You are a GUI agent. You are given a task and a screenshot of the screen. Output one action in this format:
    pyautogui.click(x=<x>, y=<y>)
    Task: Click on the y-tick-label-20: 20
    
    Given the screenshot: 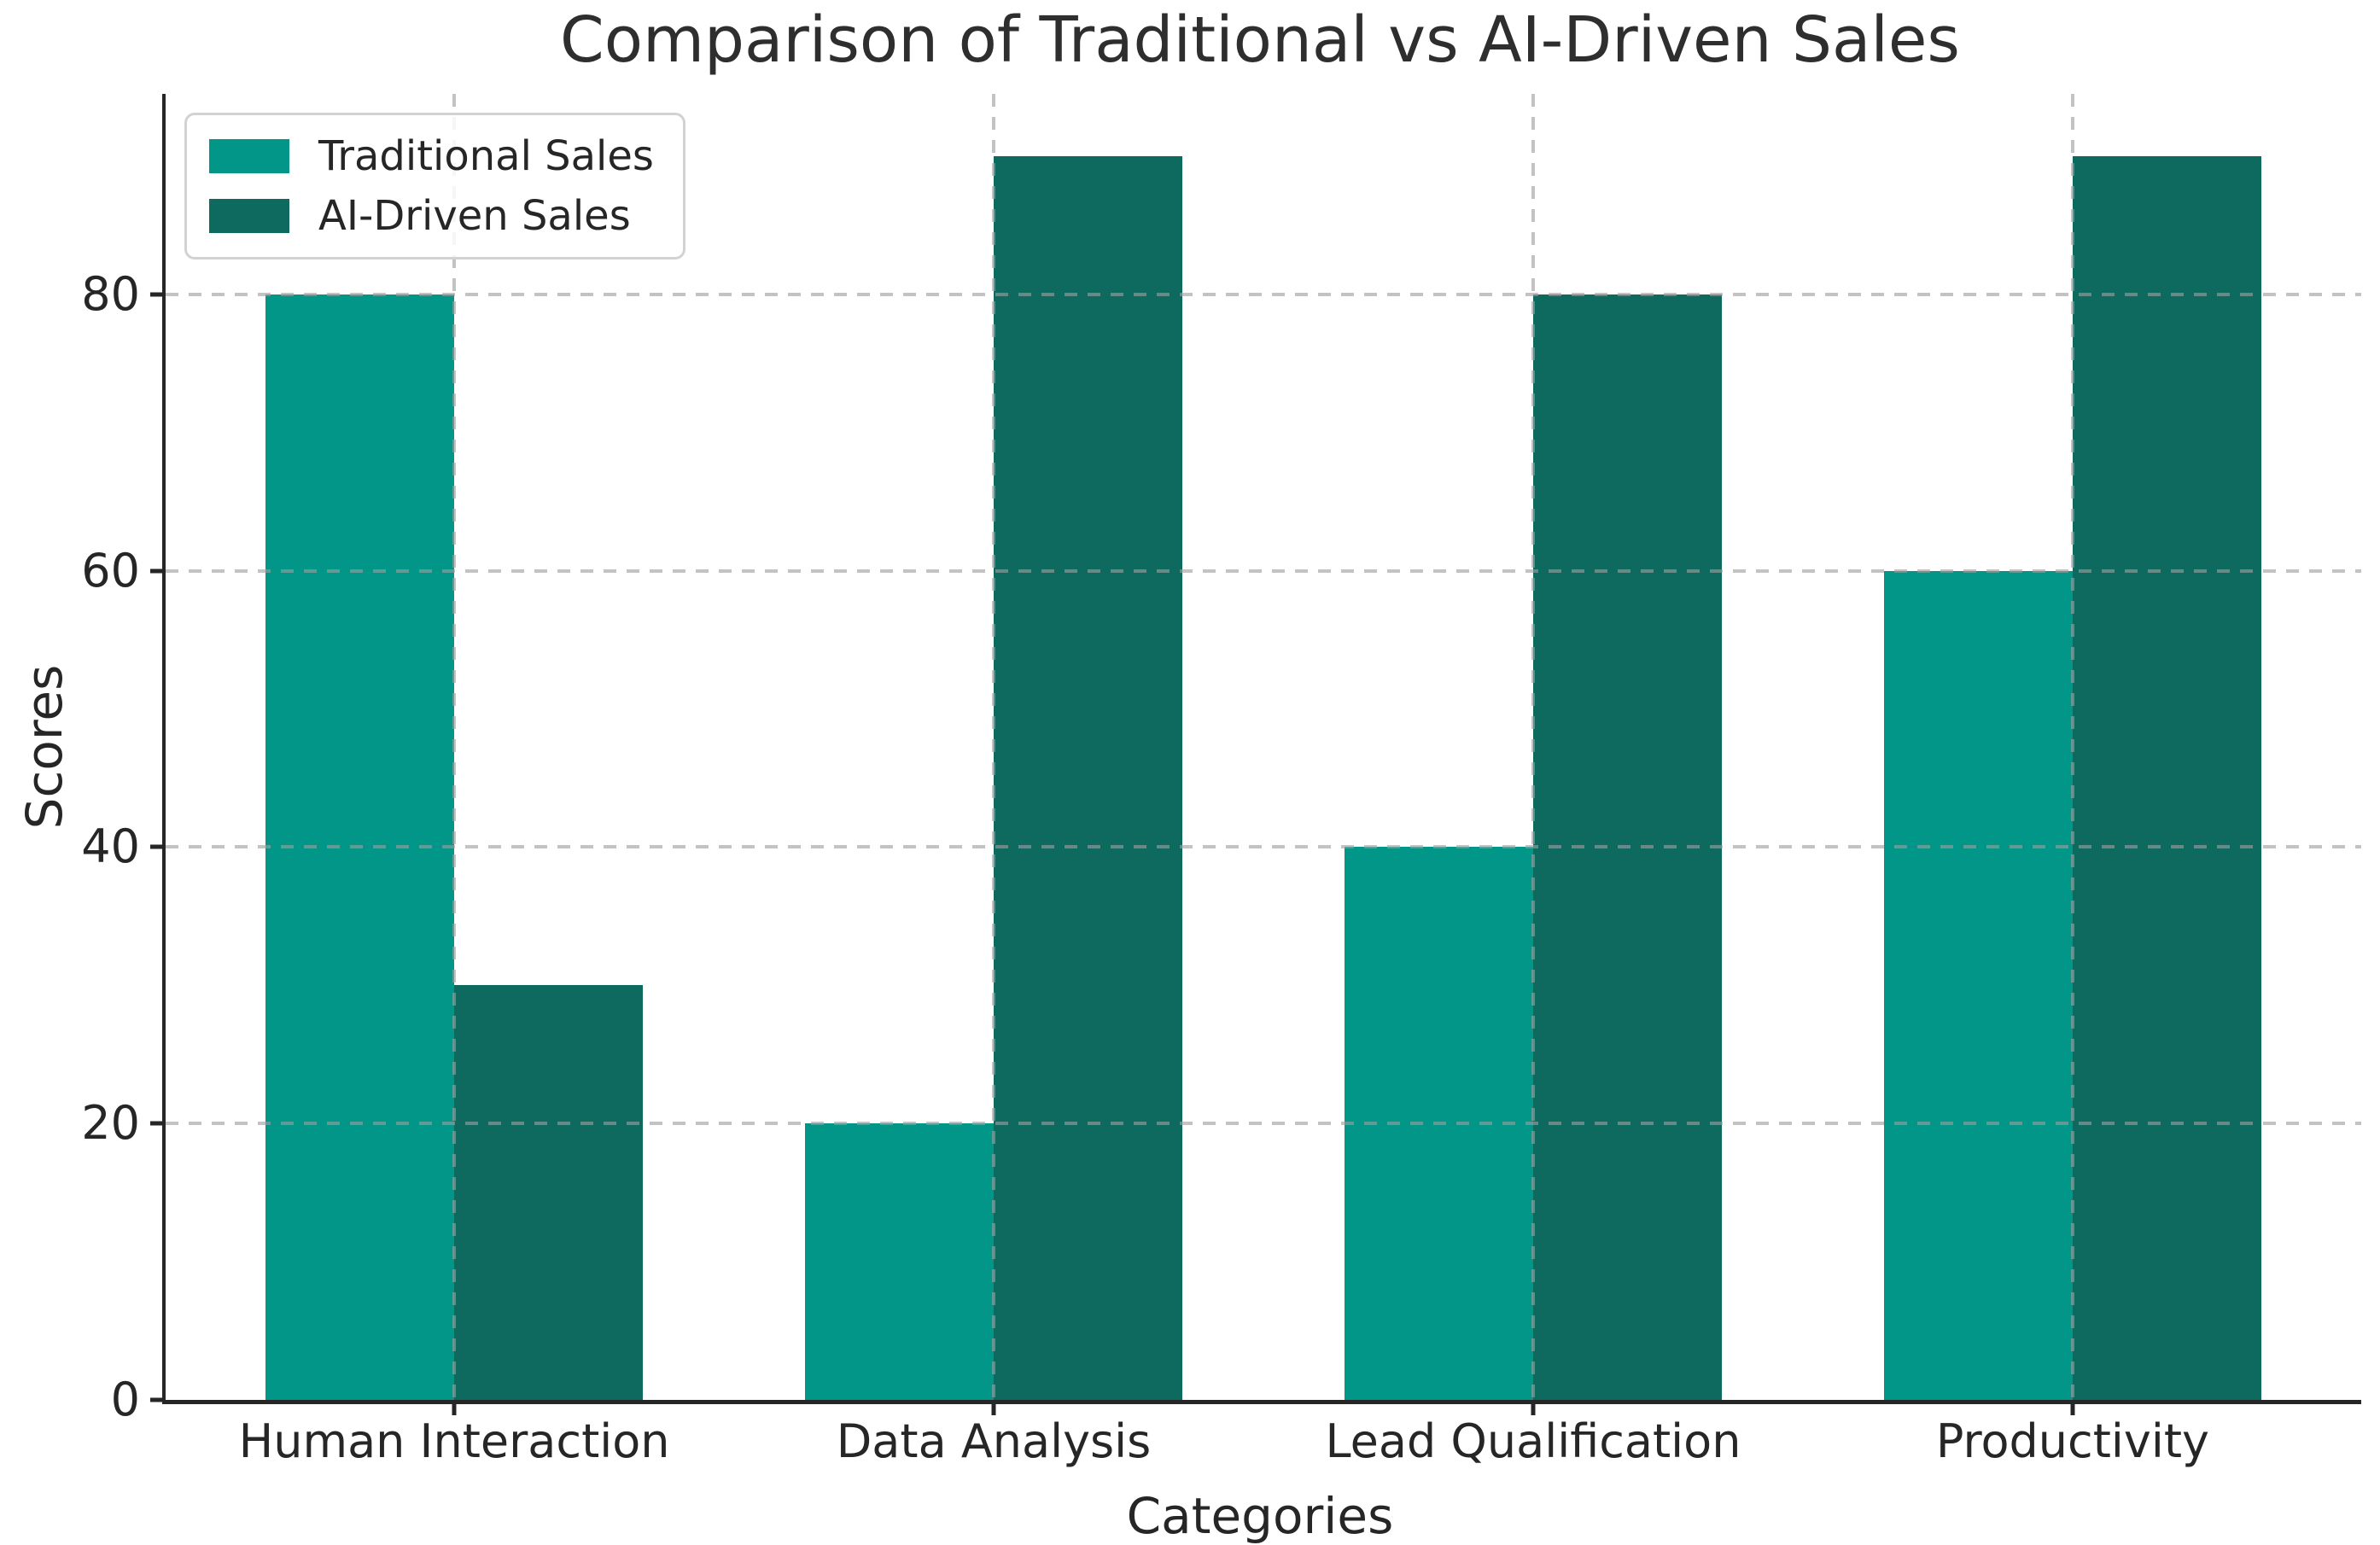 What is the action you would take?
    pyautogui.click(x=110, y=1123)
    